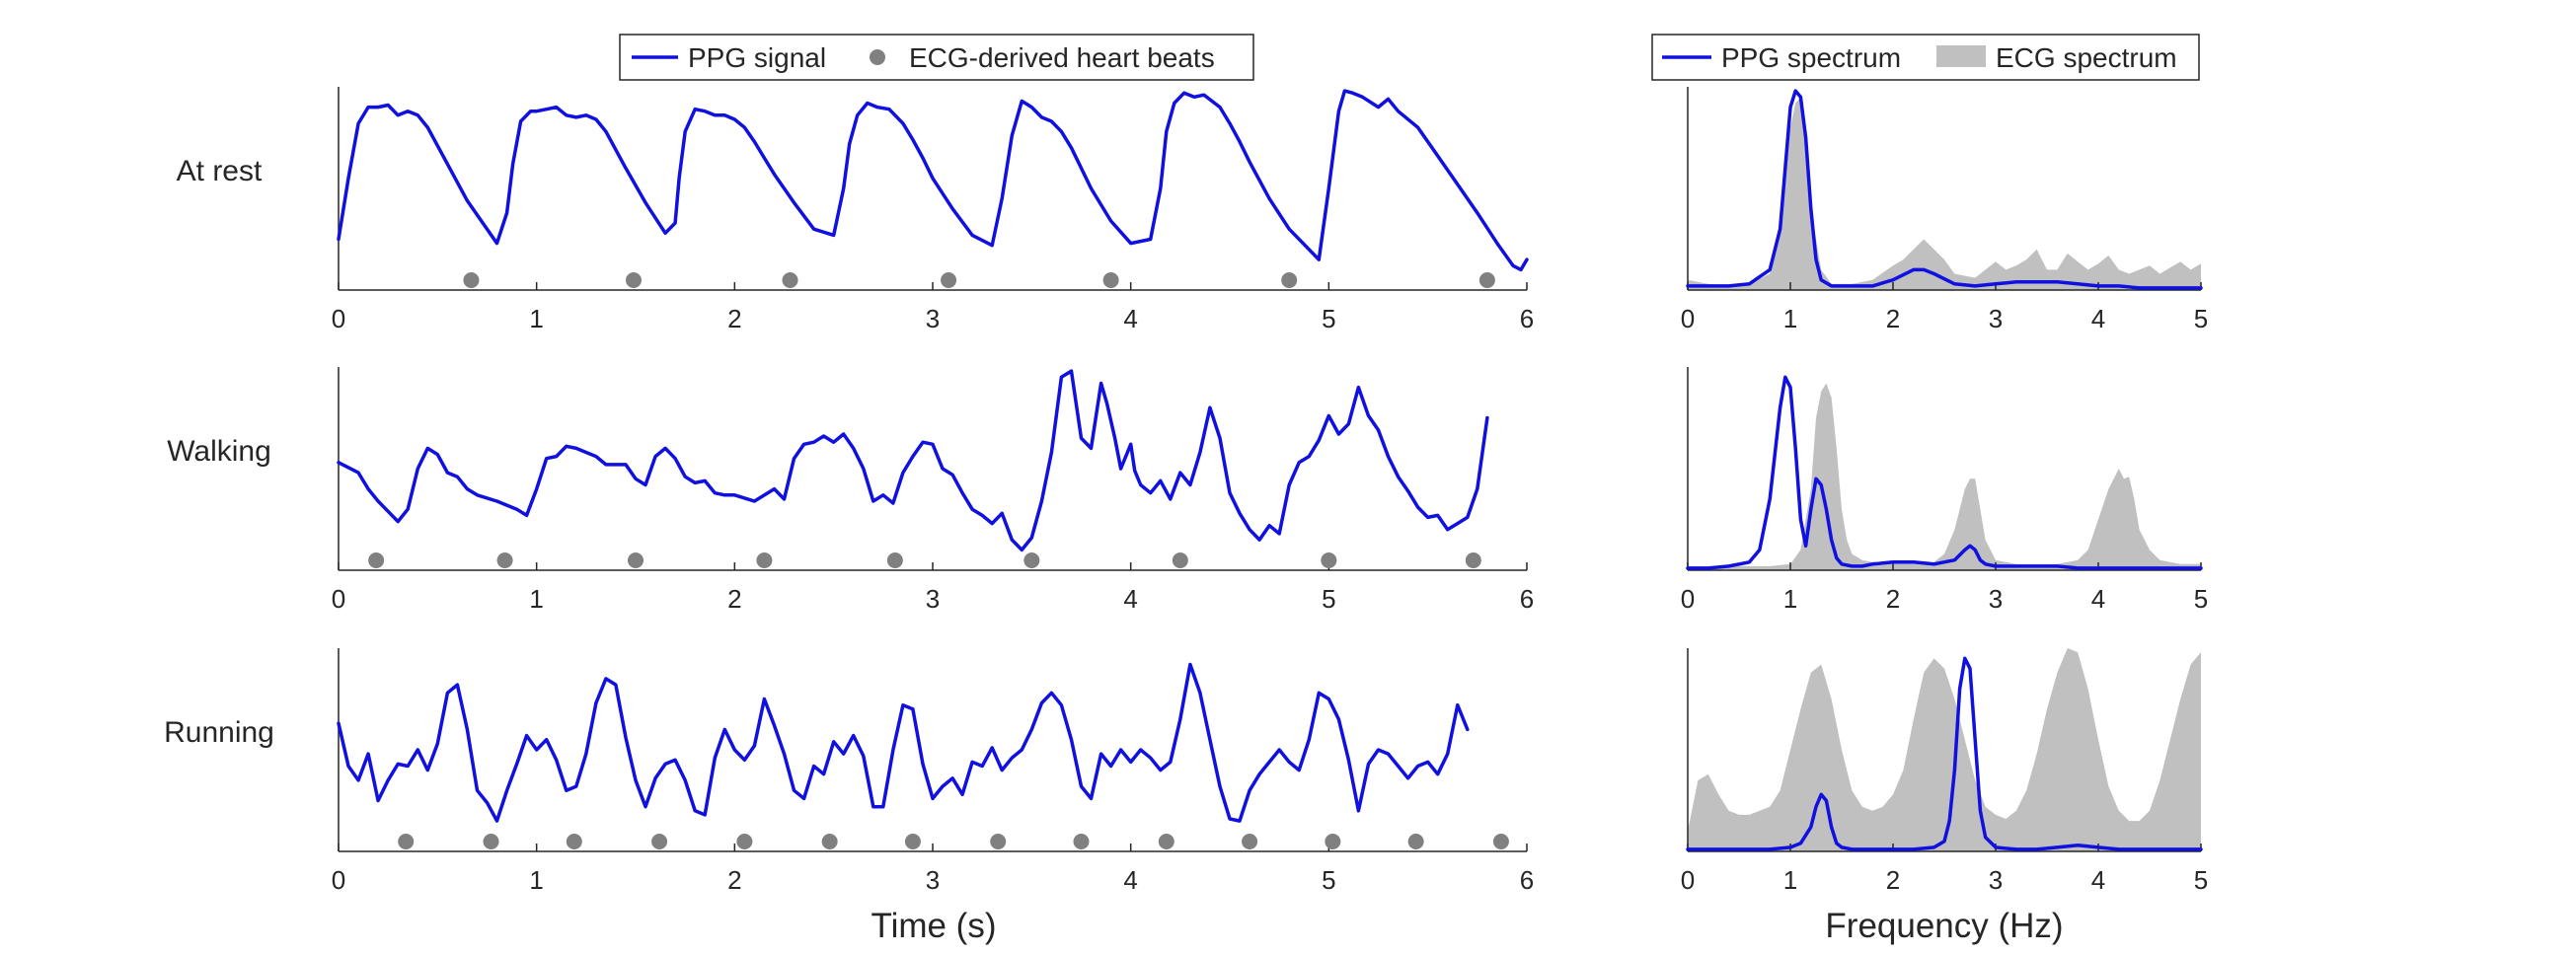 The height and width of the screenshot is (955, 2576). Describe the element at coordinates (1688, 599) in the screenshot. I see `freq-walking-x-tick-label: 0` at that location.